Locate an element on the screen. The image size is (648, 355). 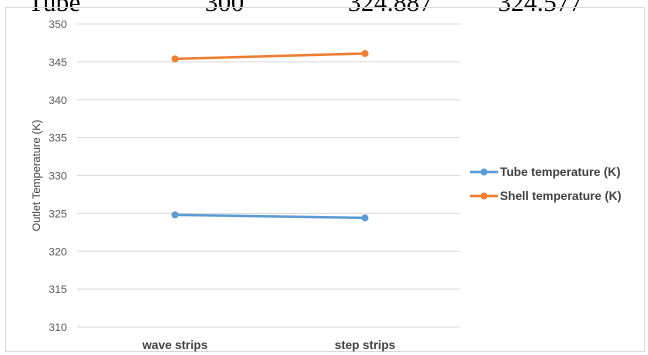
x-axis-ticks: wave strips step strips is located at coordinates (268, 345).